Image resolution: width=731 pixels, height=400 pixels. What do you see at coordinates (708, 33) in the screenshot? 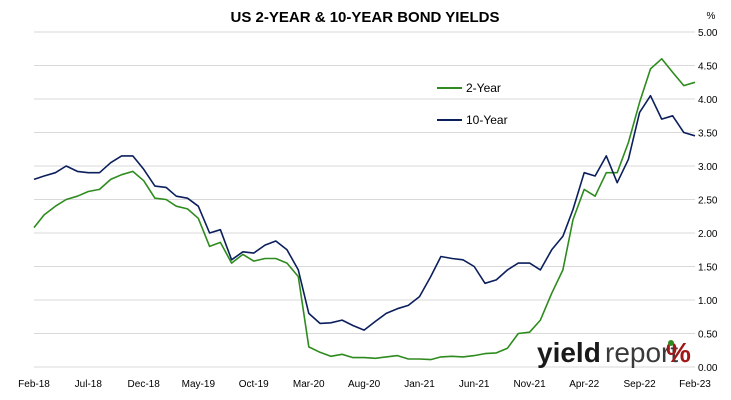
I see `y-tick-label: 5.00` at bounding box center [708, 33].